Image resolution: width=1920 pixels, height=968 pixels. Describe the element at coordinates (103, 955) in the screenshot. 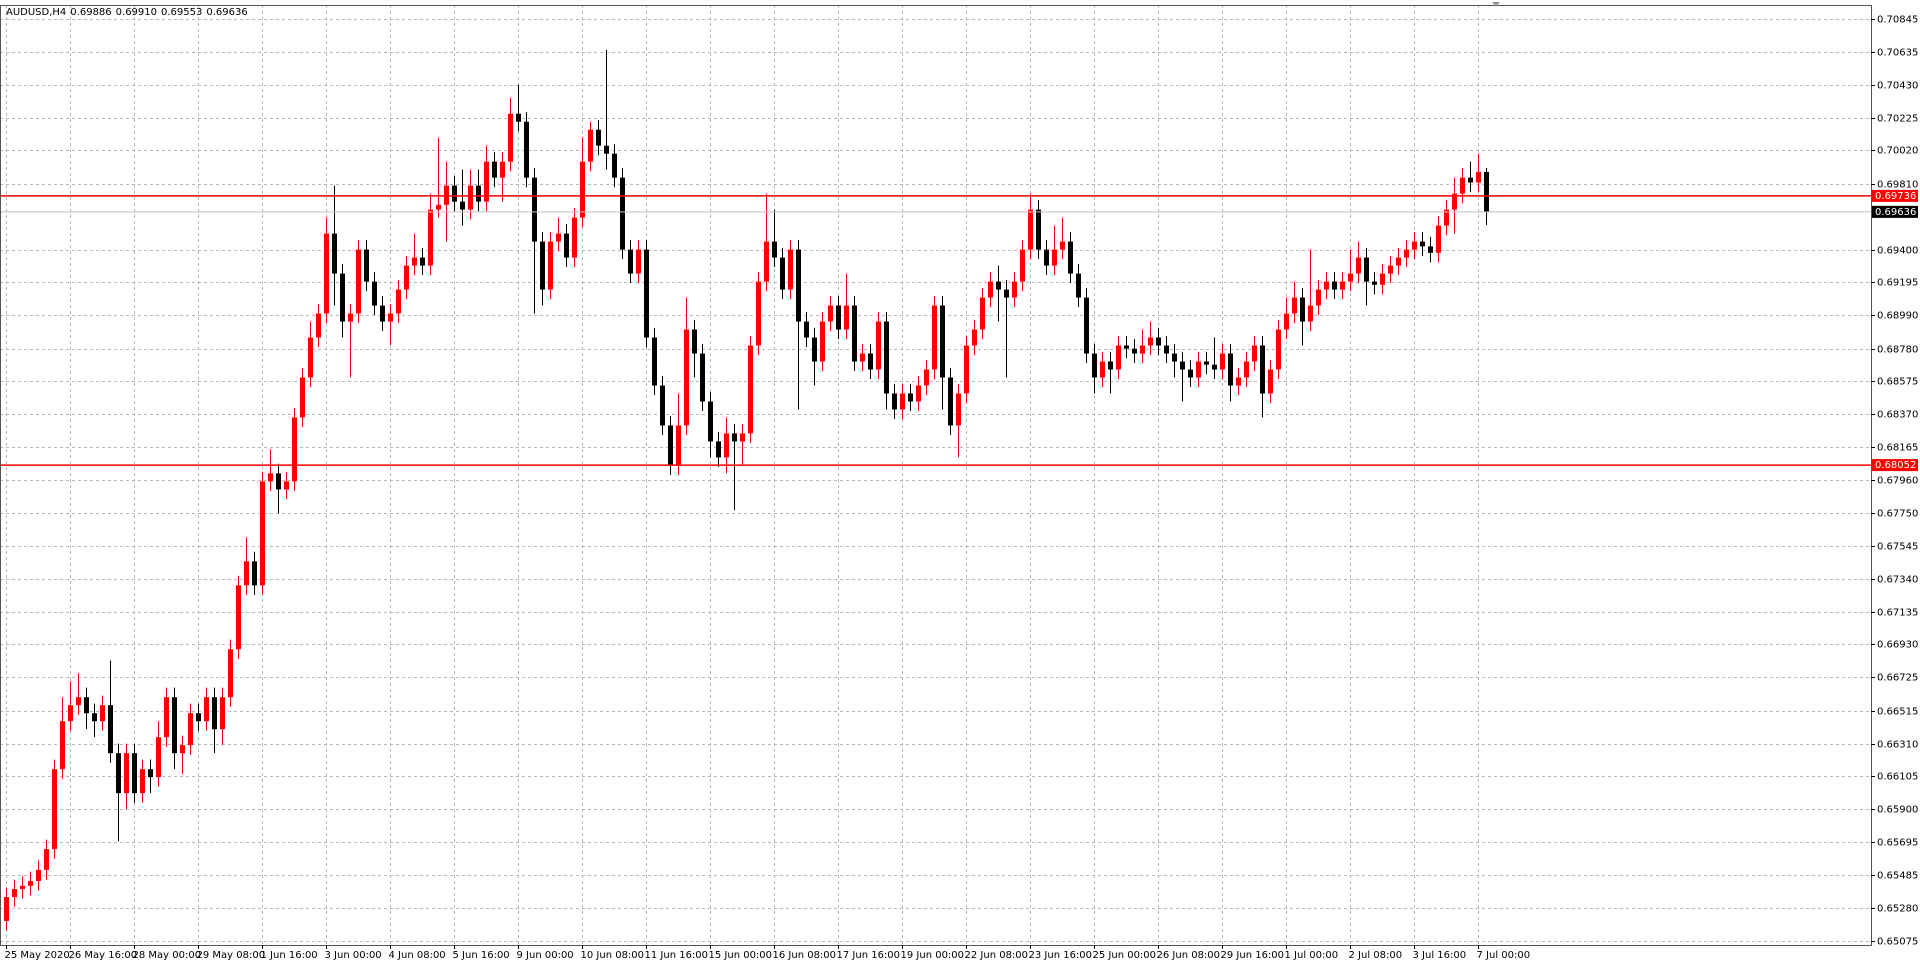

I see `x-tick-label: 26 May 16:00` at that location.